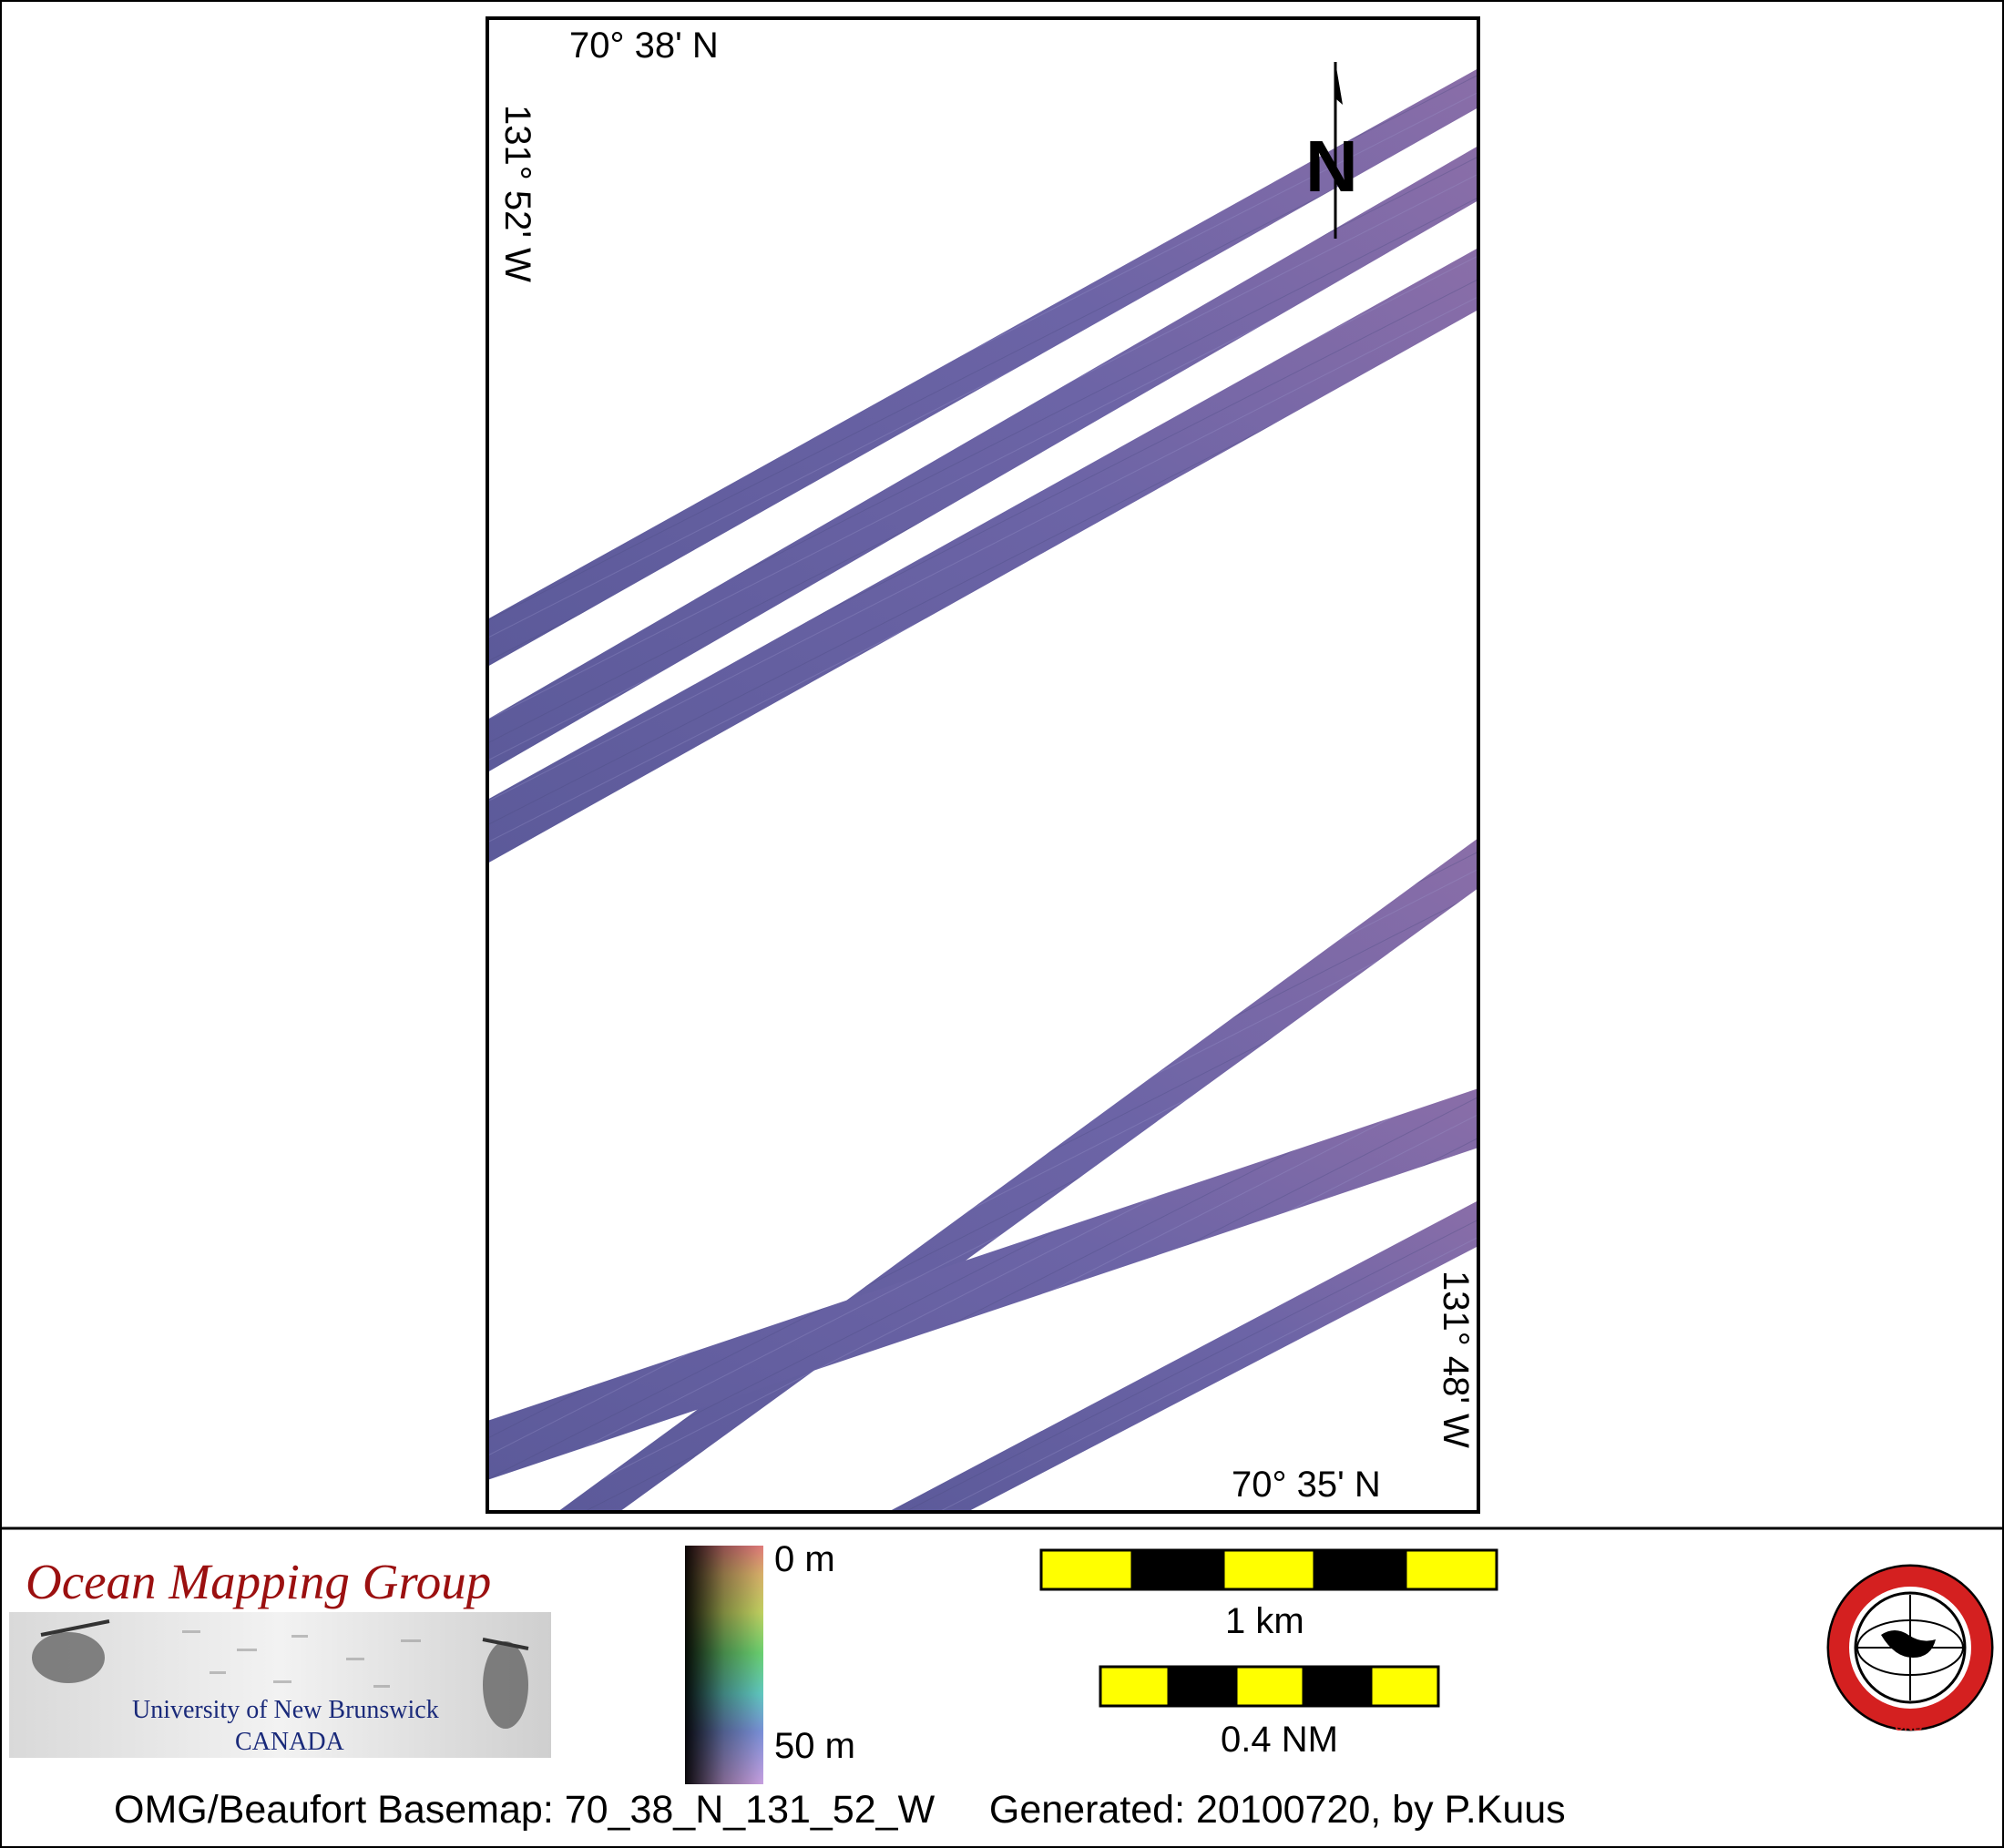  What do you see at coordinates (1306, 1485) in the screenshot?
I see `lat-label-bottom: 70° 35' N` at bounding box center [1306, 1485].